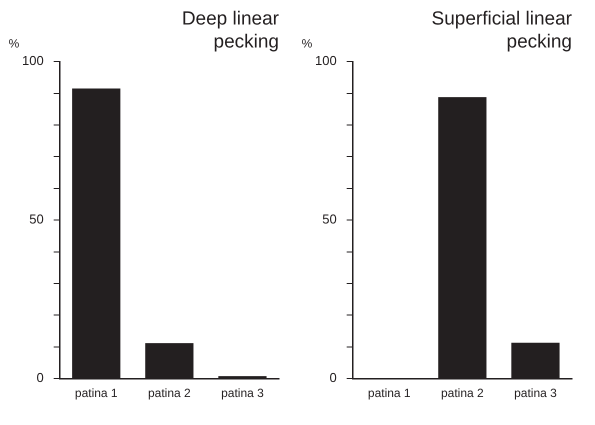 This screenshot has height=425, width=595. I want to click on chart-title: Superficial linear pecking, so click(502, 30).